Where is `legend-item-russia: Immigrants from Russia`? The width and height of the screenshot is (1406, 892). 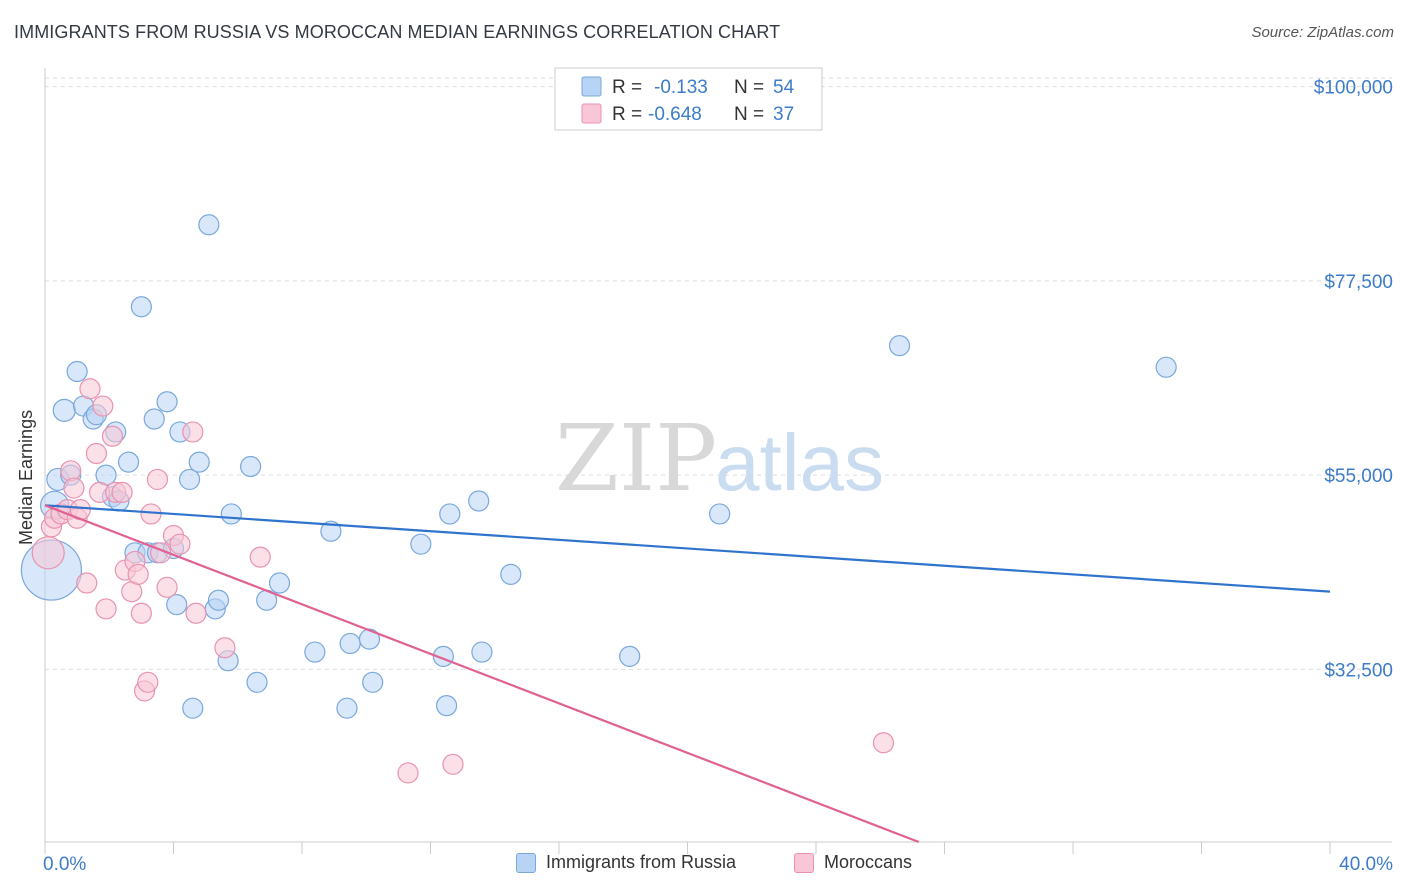
legend-item-russia: Immigrants from Russia is located at coordinates (626, 862).